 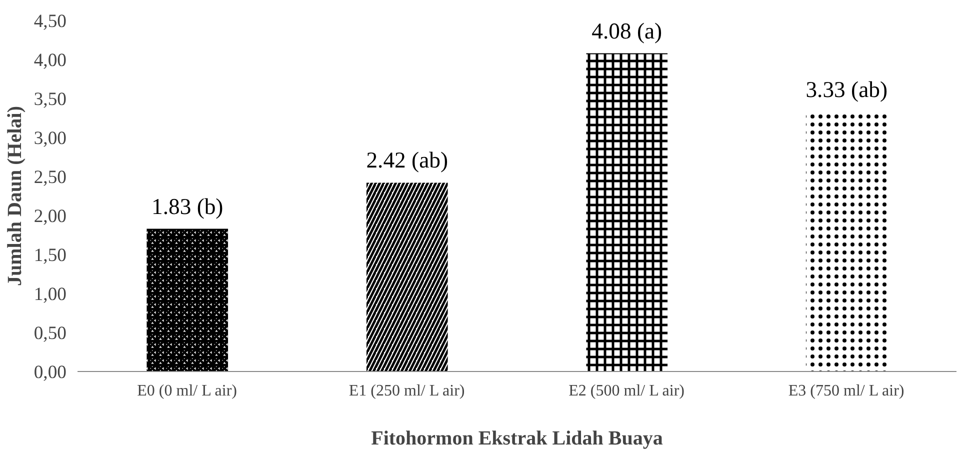 I want to click on x-axis-title: Fitohormon Ekstrak Lidah Buaya, so click(x=517, y=439).